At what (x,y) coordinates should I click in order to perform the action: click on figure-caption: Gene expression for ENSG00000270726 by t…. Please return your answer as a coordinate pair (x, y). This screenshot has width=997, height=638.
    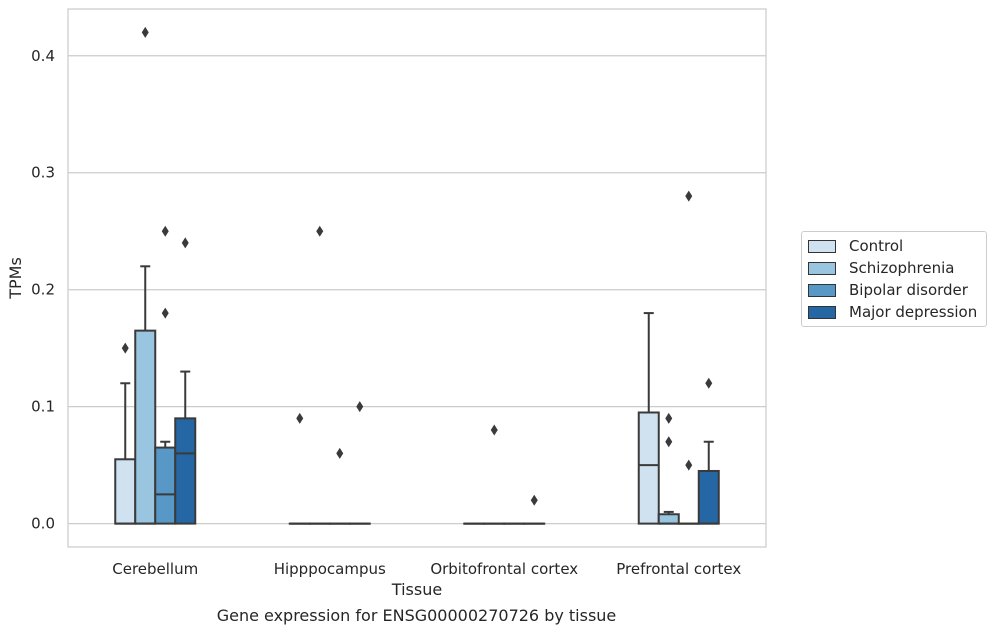
    Looking at the image, I should click on (416, 615).